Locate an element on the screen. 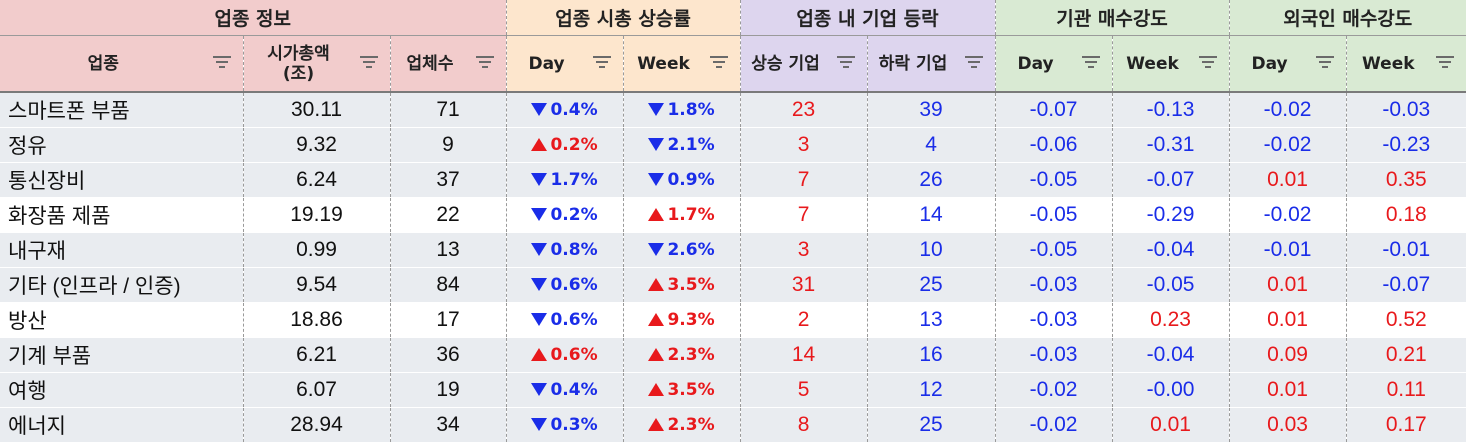 The width and height of the screenshot is (1466, 445). cell-foreign-week: 0.35 is located at coordinates (1406, 180).